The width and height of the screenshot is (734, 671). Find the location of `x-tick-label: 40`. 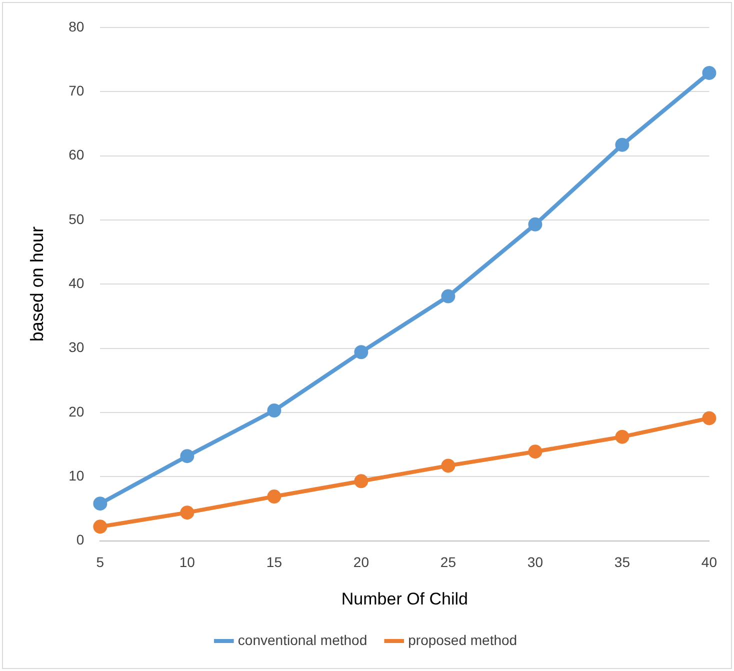

x-tick-label: 40 is located at coordinates (709, 562).